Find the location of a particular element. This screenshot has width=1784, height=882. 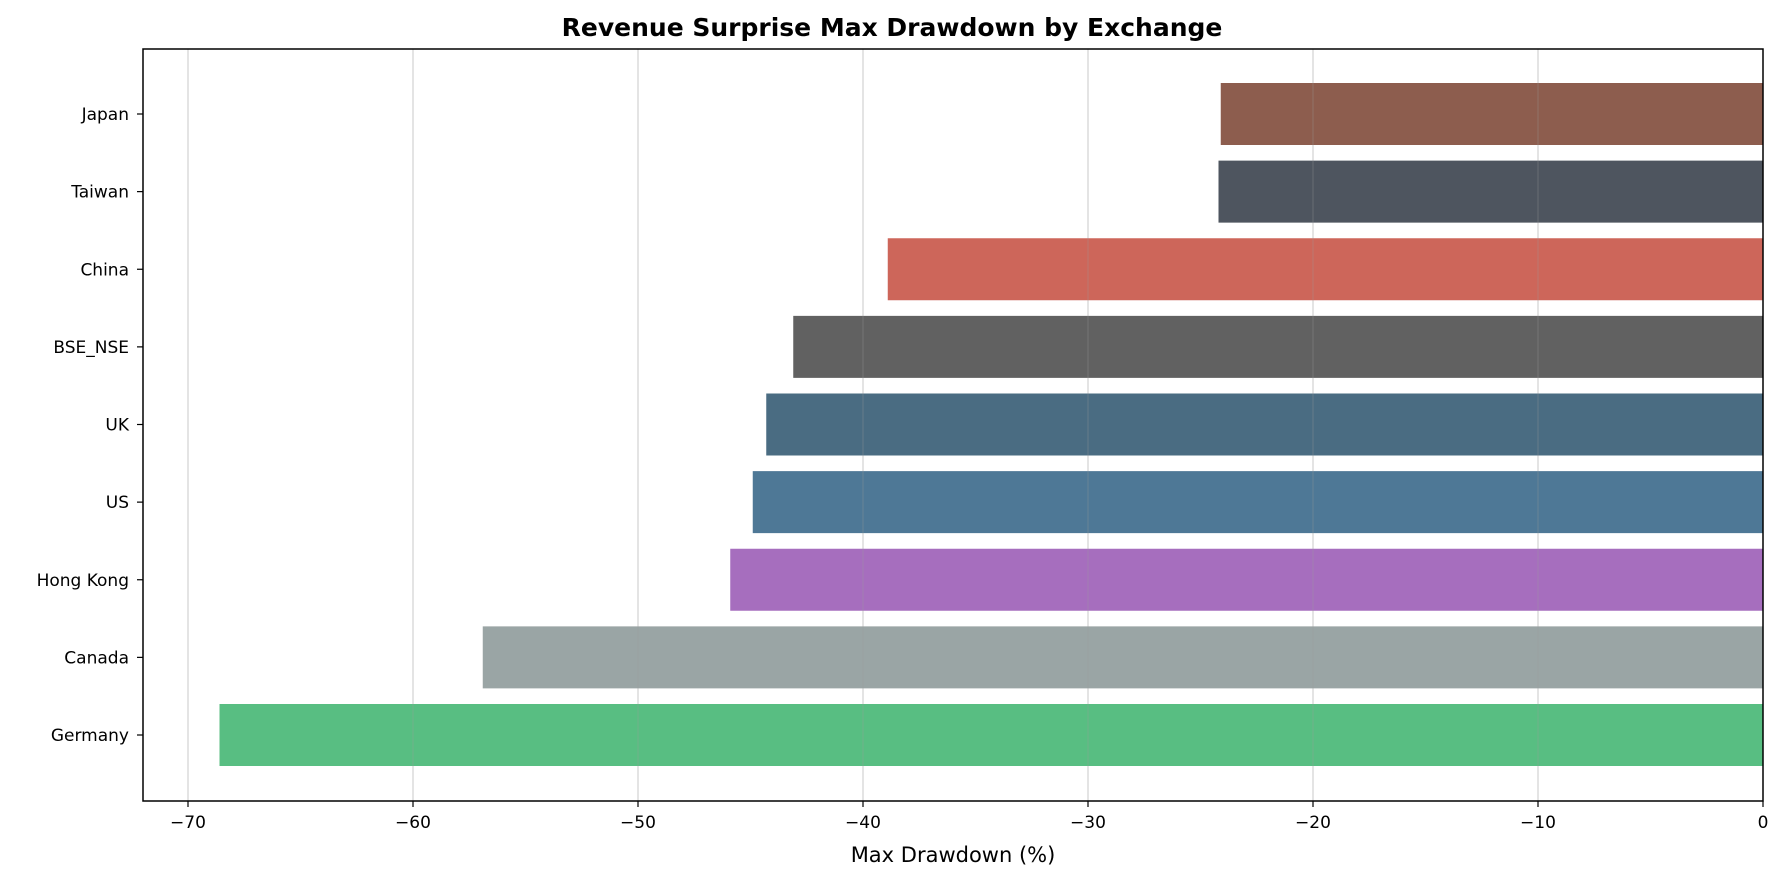

bar-hong-kong is located at coordinates (1246, 579).